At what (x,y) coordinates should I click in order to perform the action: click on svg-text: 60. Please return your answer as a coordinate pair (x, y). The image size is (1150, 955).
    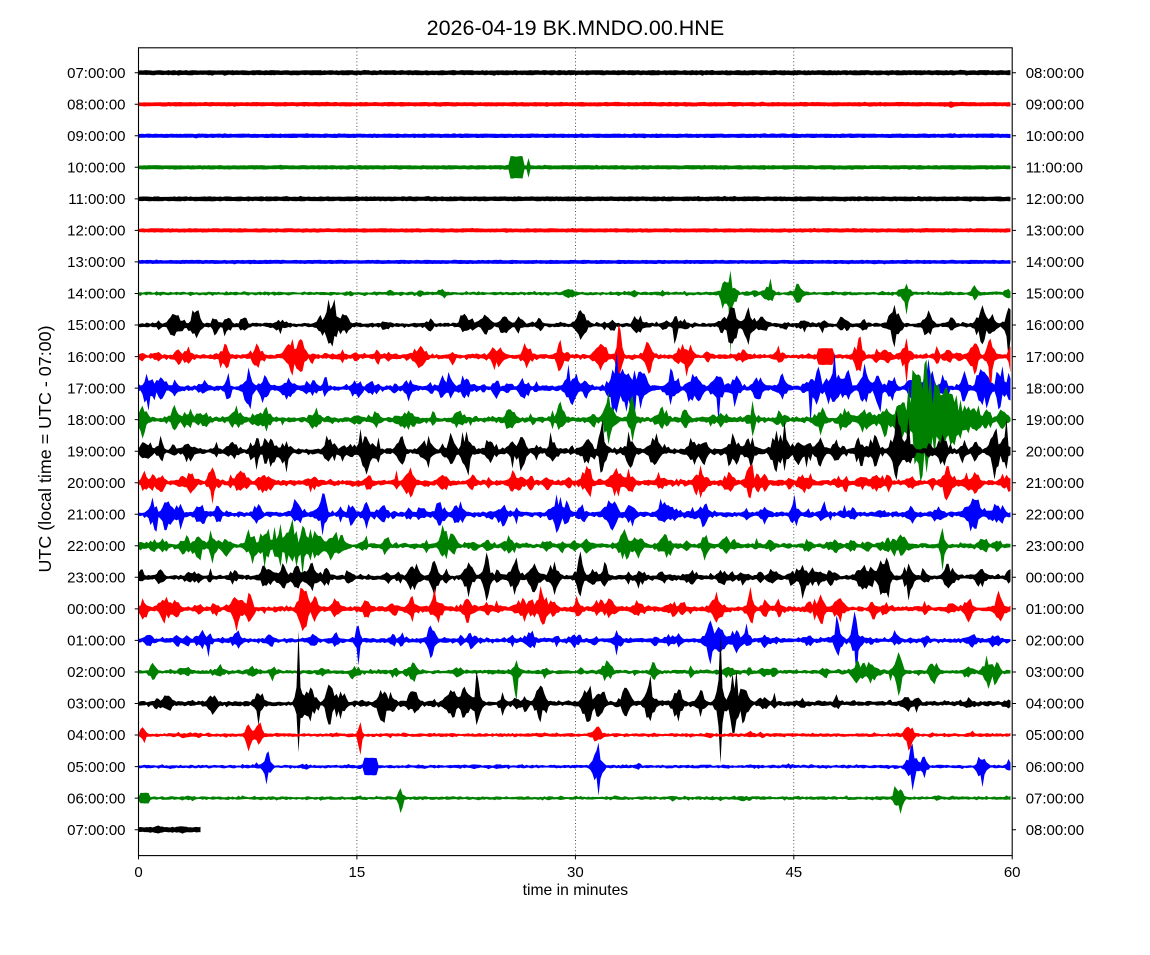
    Looking at the image, I should click on (1012, 872).